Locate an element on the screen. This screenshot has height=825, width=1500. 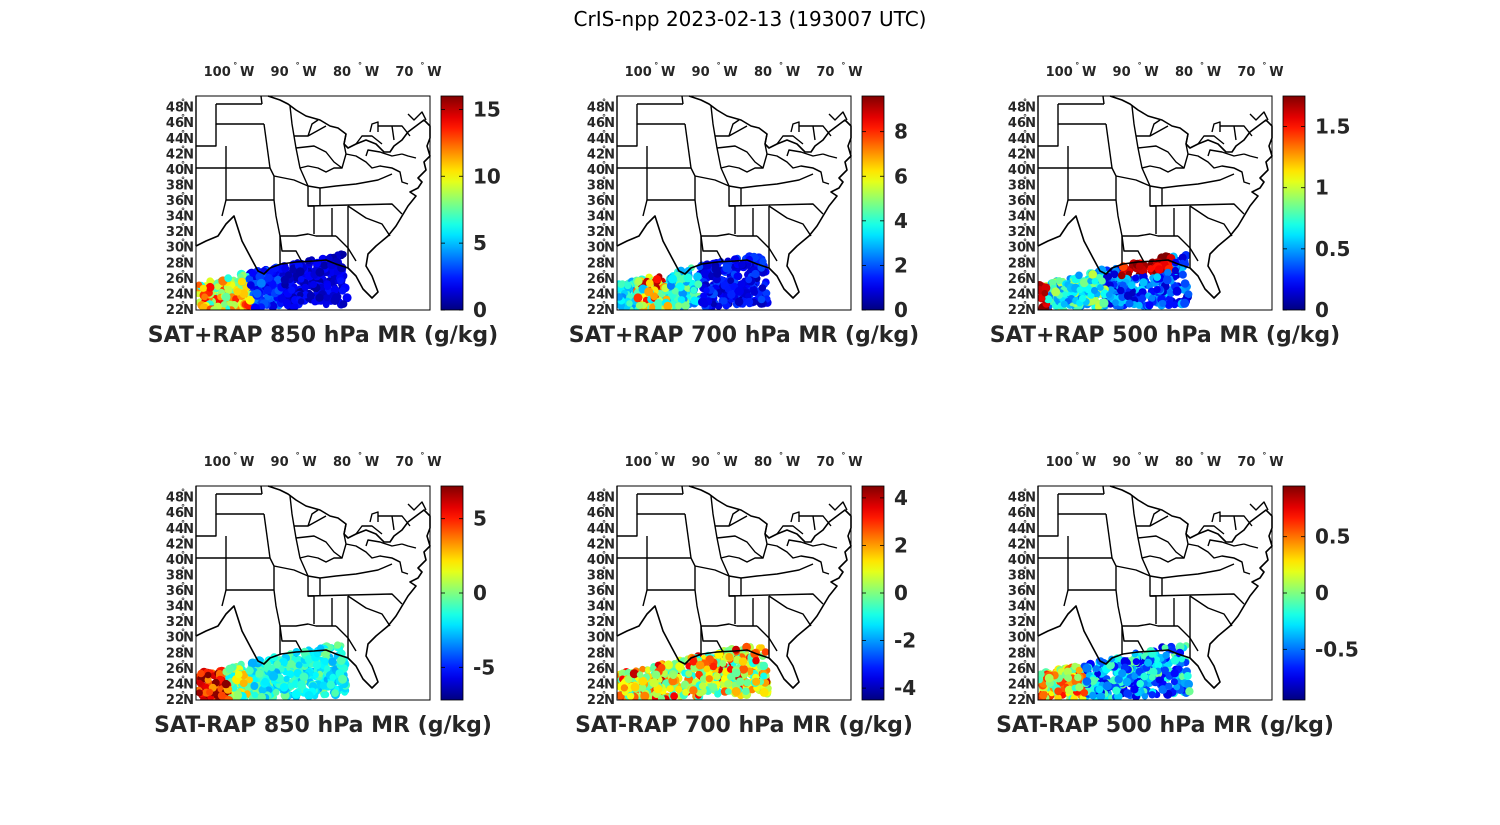
state-boundaries is located at coordinates (1155, 197).